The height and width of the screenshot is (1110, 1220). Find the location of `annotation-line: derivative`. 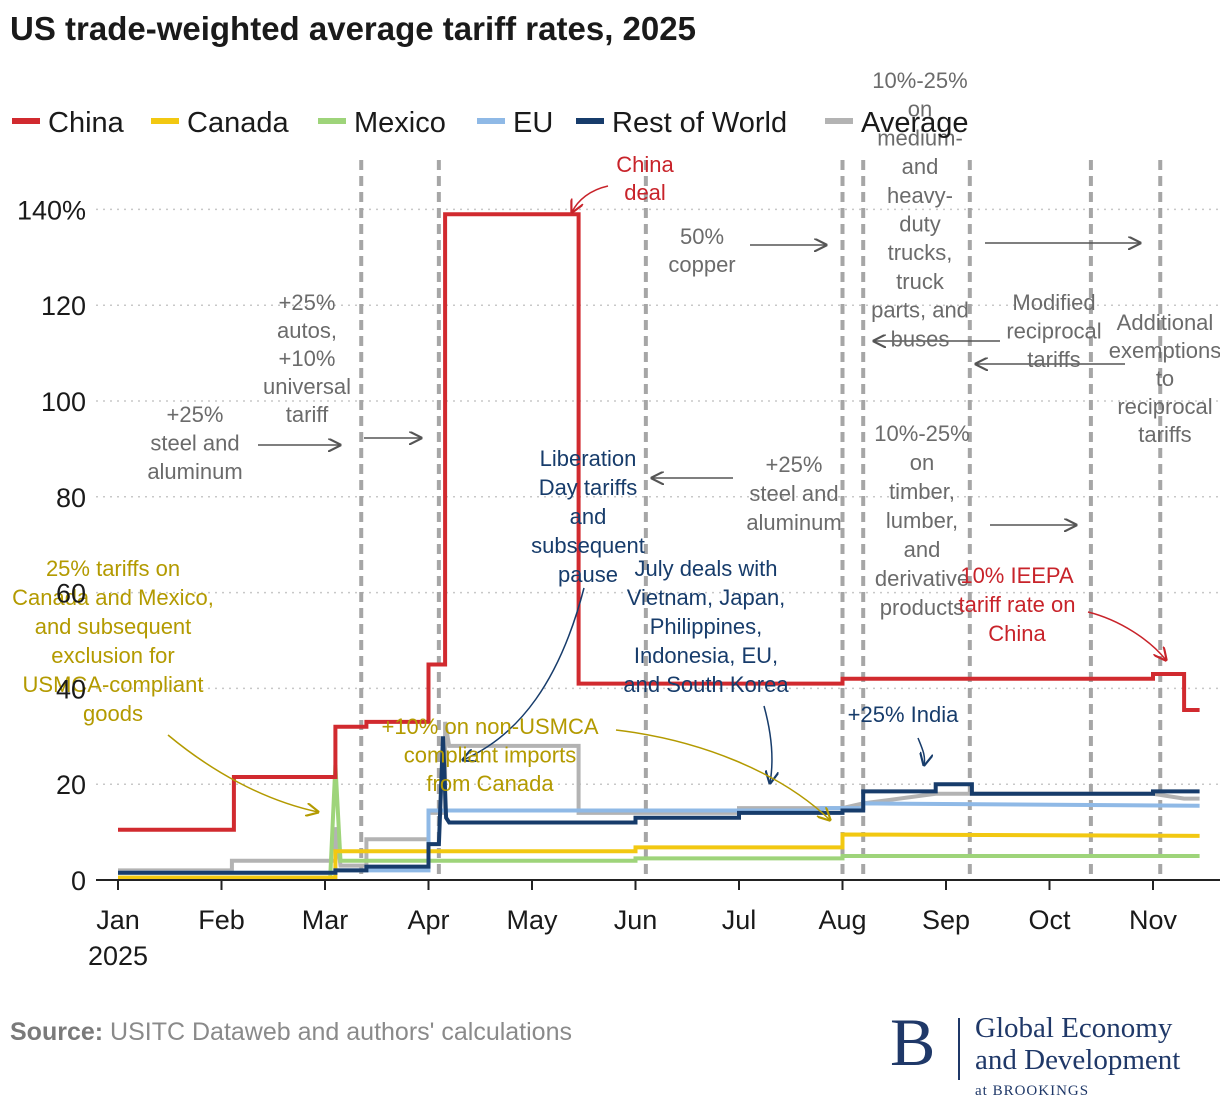

annotation-line: derivative is located at coordinates (922, 578).